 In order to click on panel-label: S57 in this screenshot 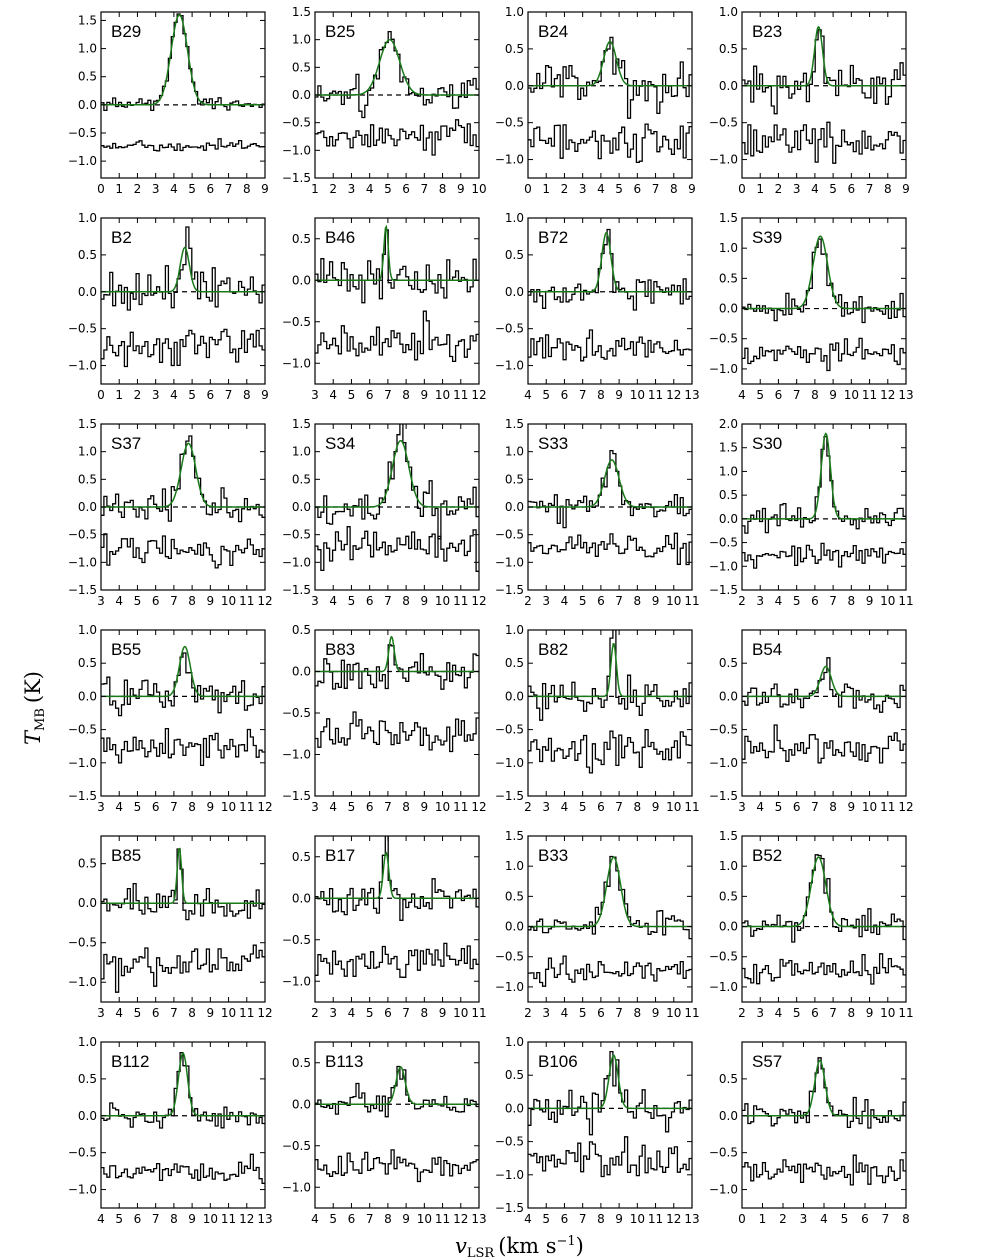, I will do `click(767, 1061)`.